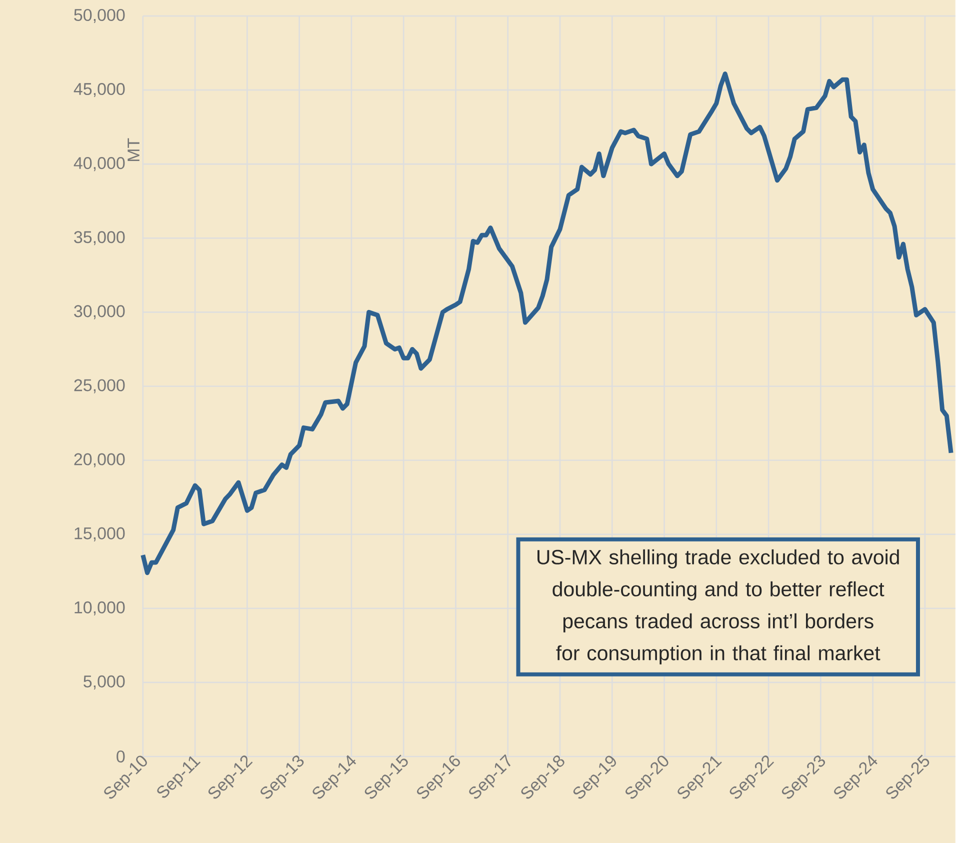 This screenshot has height=843, width=956. What do you see at coordinates (99, 386) in the screenshot?
I see `y-tick-label: 25,000` at bounding box center [99, 386].